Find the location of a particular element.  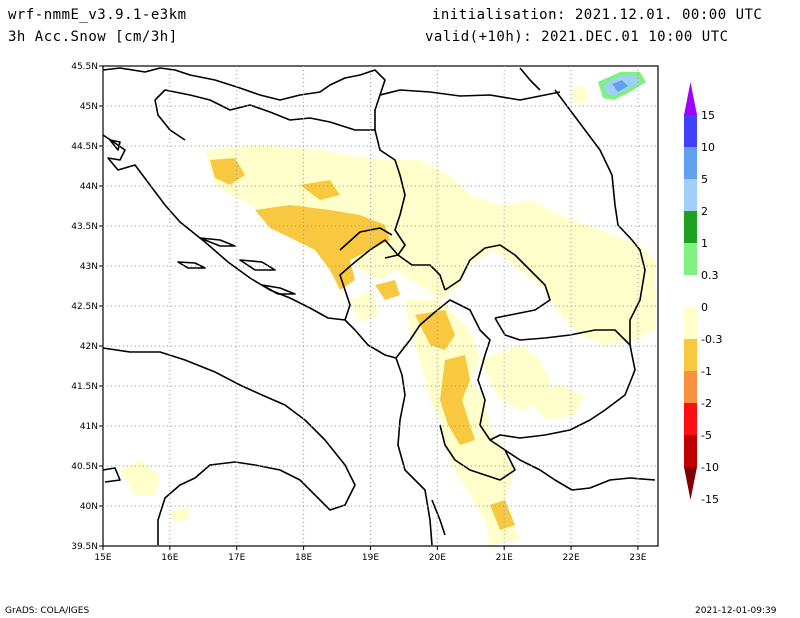

lon-tick-label: 23E is located at coordinates (637, 558).